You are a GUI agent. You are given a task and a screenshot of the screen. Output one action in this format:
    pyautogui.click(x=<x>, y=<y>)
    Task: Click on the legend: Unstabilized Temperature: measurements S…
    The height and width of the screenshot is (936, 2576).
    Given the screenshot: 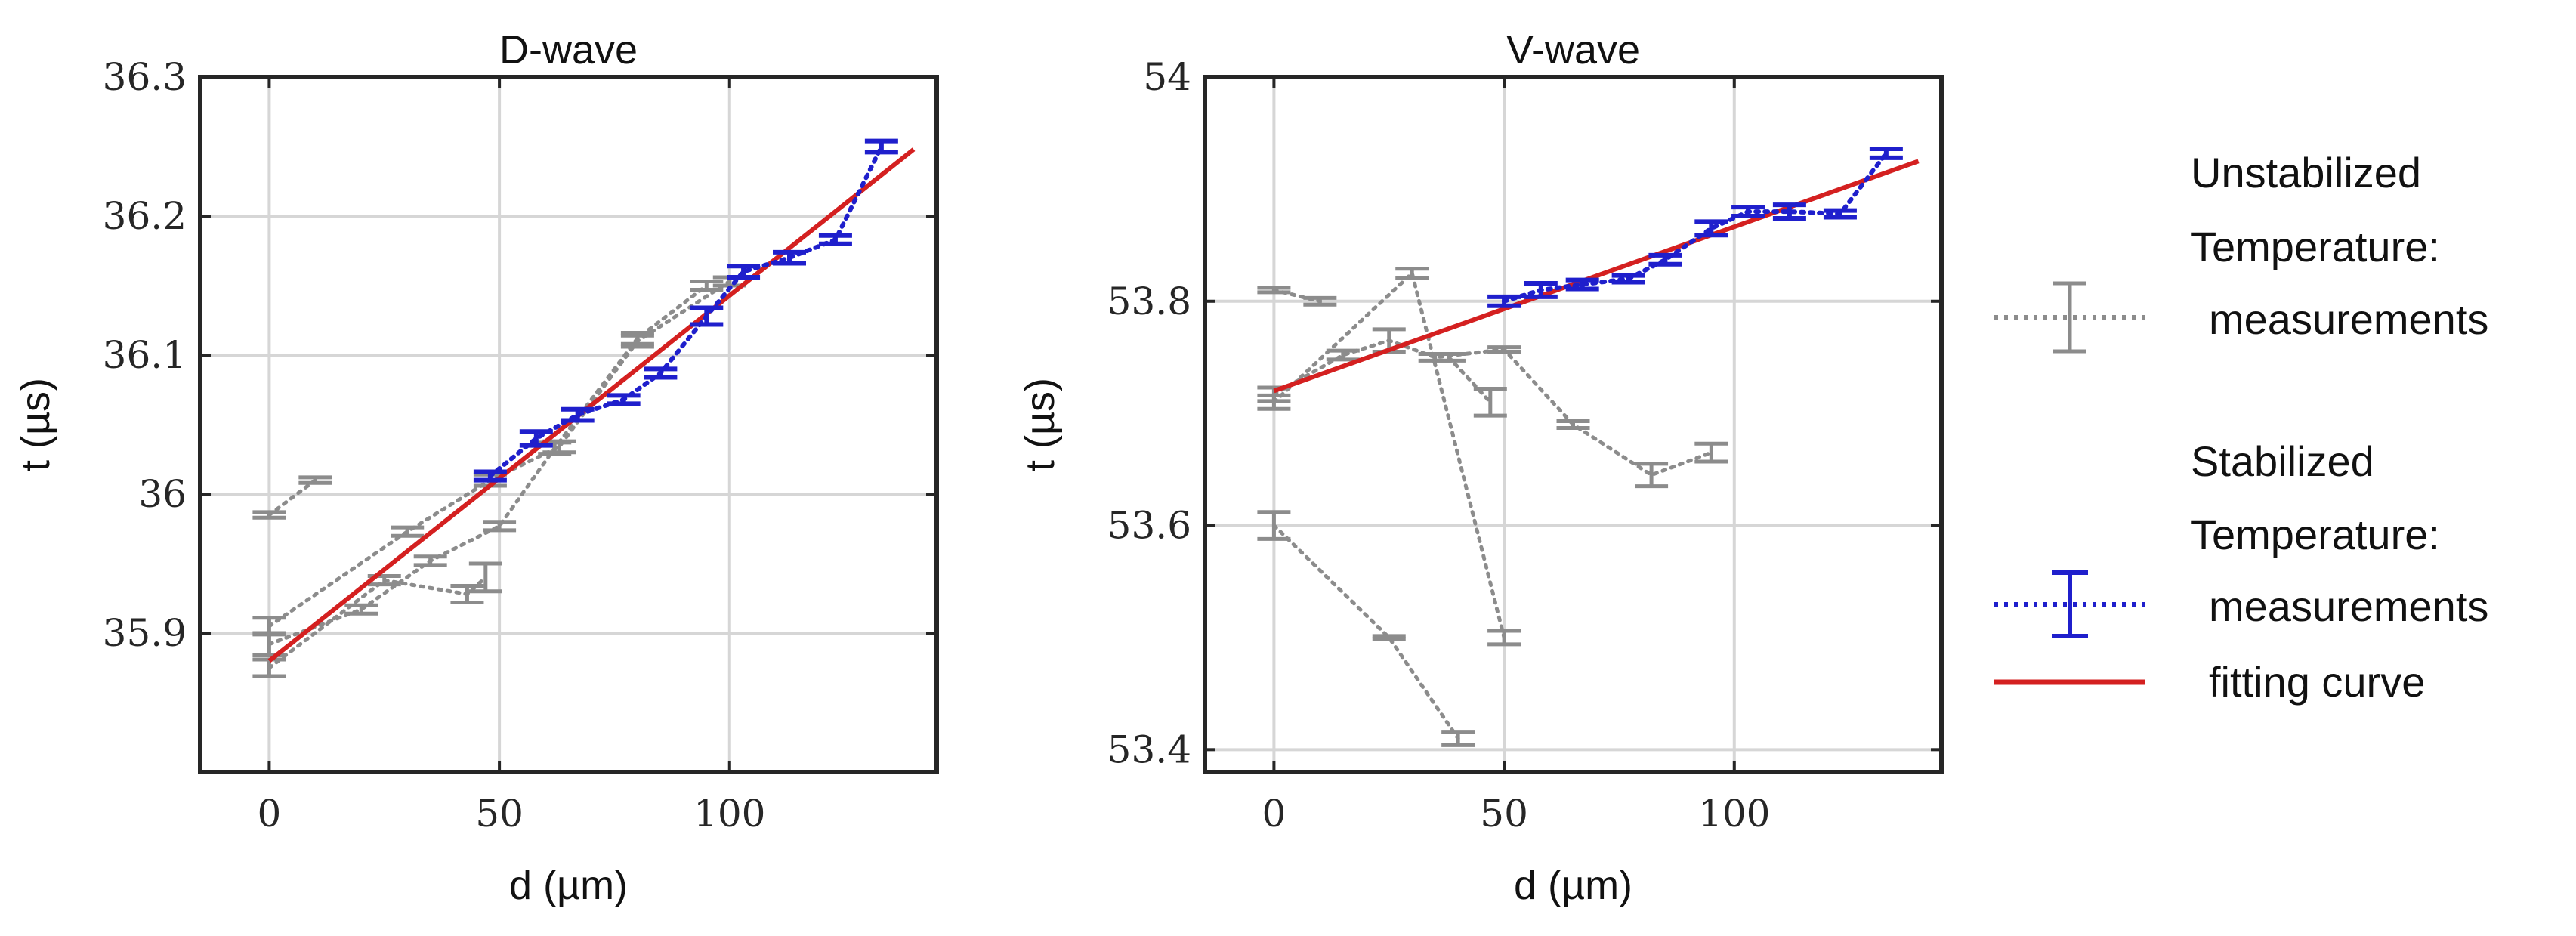 What is the action you would take?
    pyautogui.click(x=2241, y=427)
    